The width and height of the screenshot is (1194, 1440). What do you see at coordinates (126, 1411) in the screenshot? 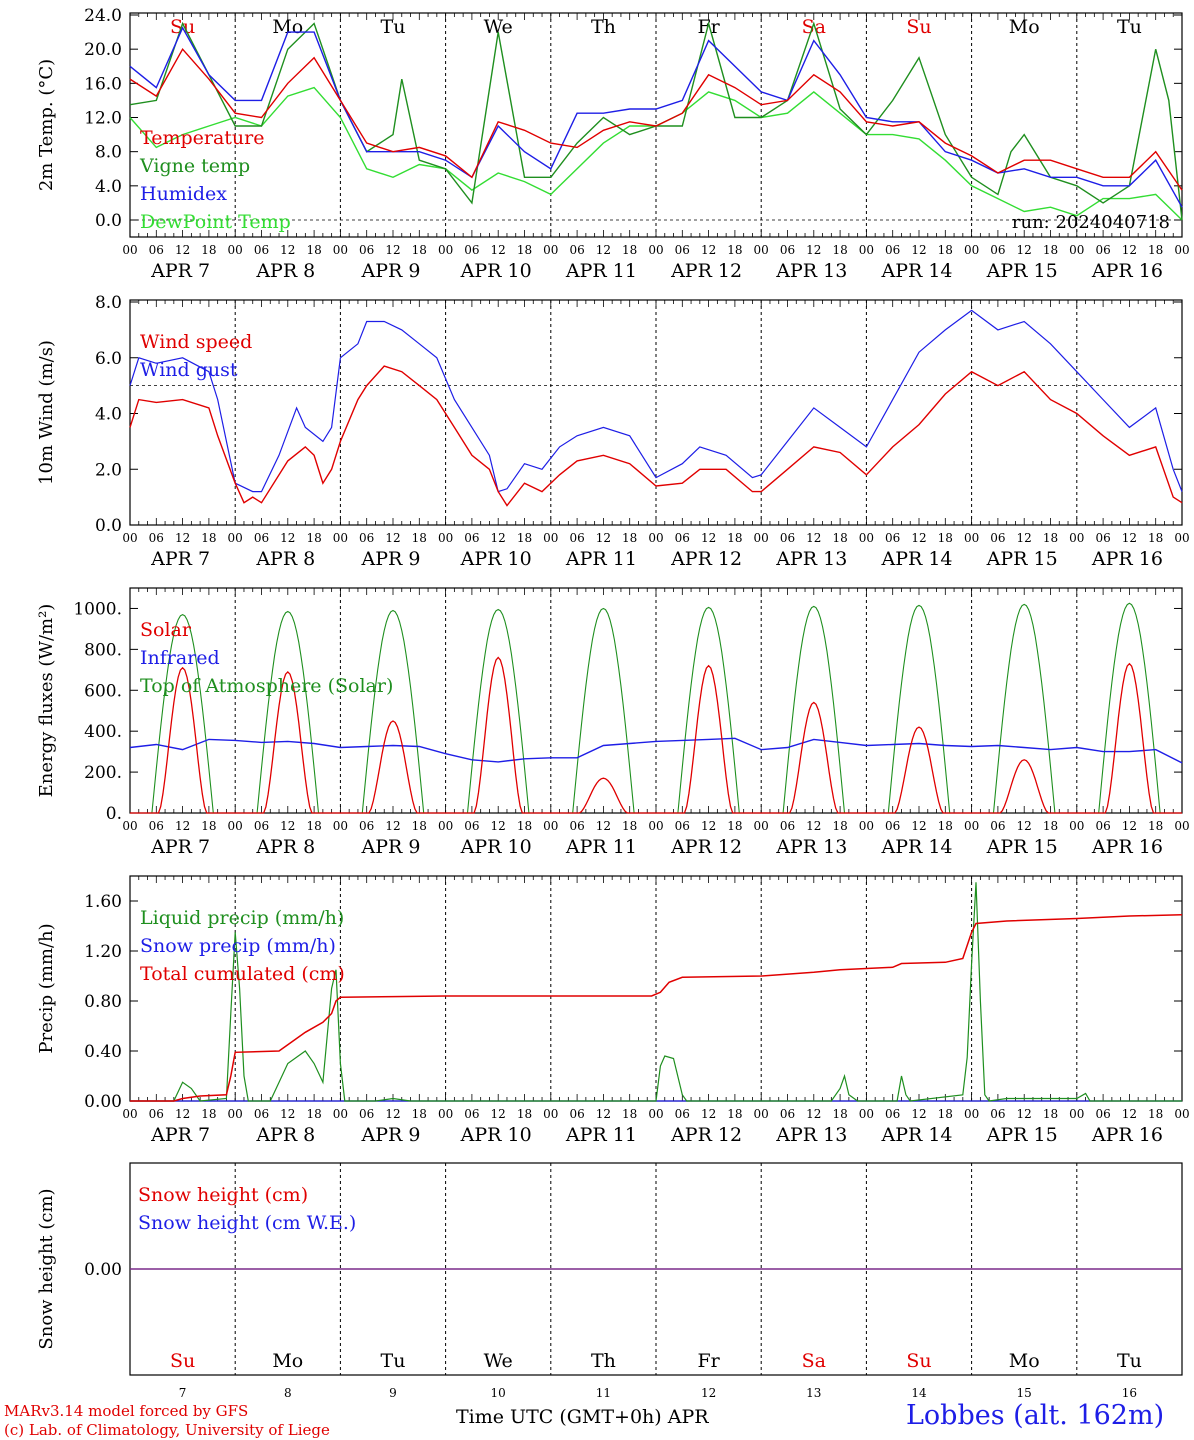
I see `model-credit: MARv3.14 model forced by GFS` at bounding box center [126, 1411].